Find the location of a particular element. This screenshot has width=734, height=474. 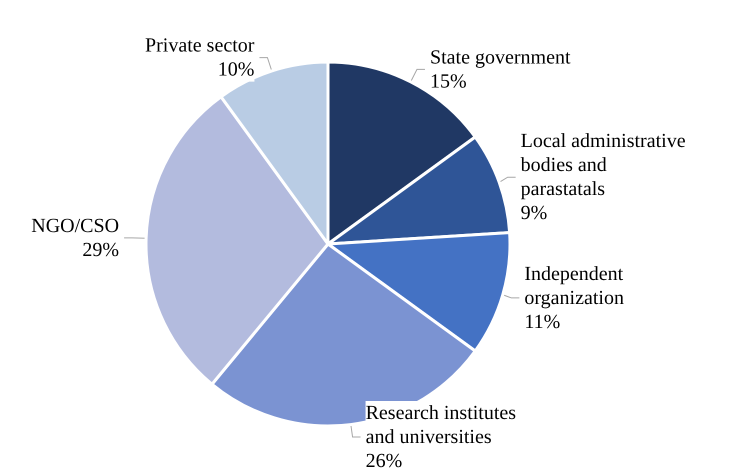

data-label: 10% is located at coordinates (236, 69).